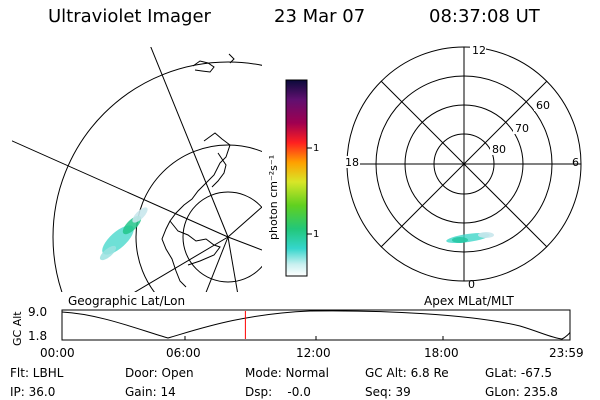 The width and height of the screenshot is (600, 400). I want to click on aurora-emission-geo, so click(123, 234).